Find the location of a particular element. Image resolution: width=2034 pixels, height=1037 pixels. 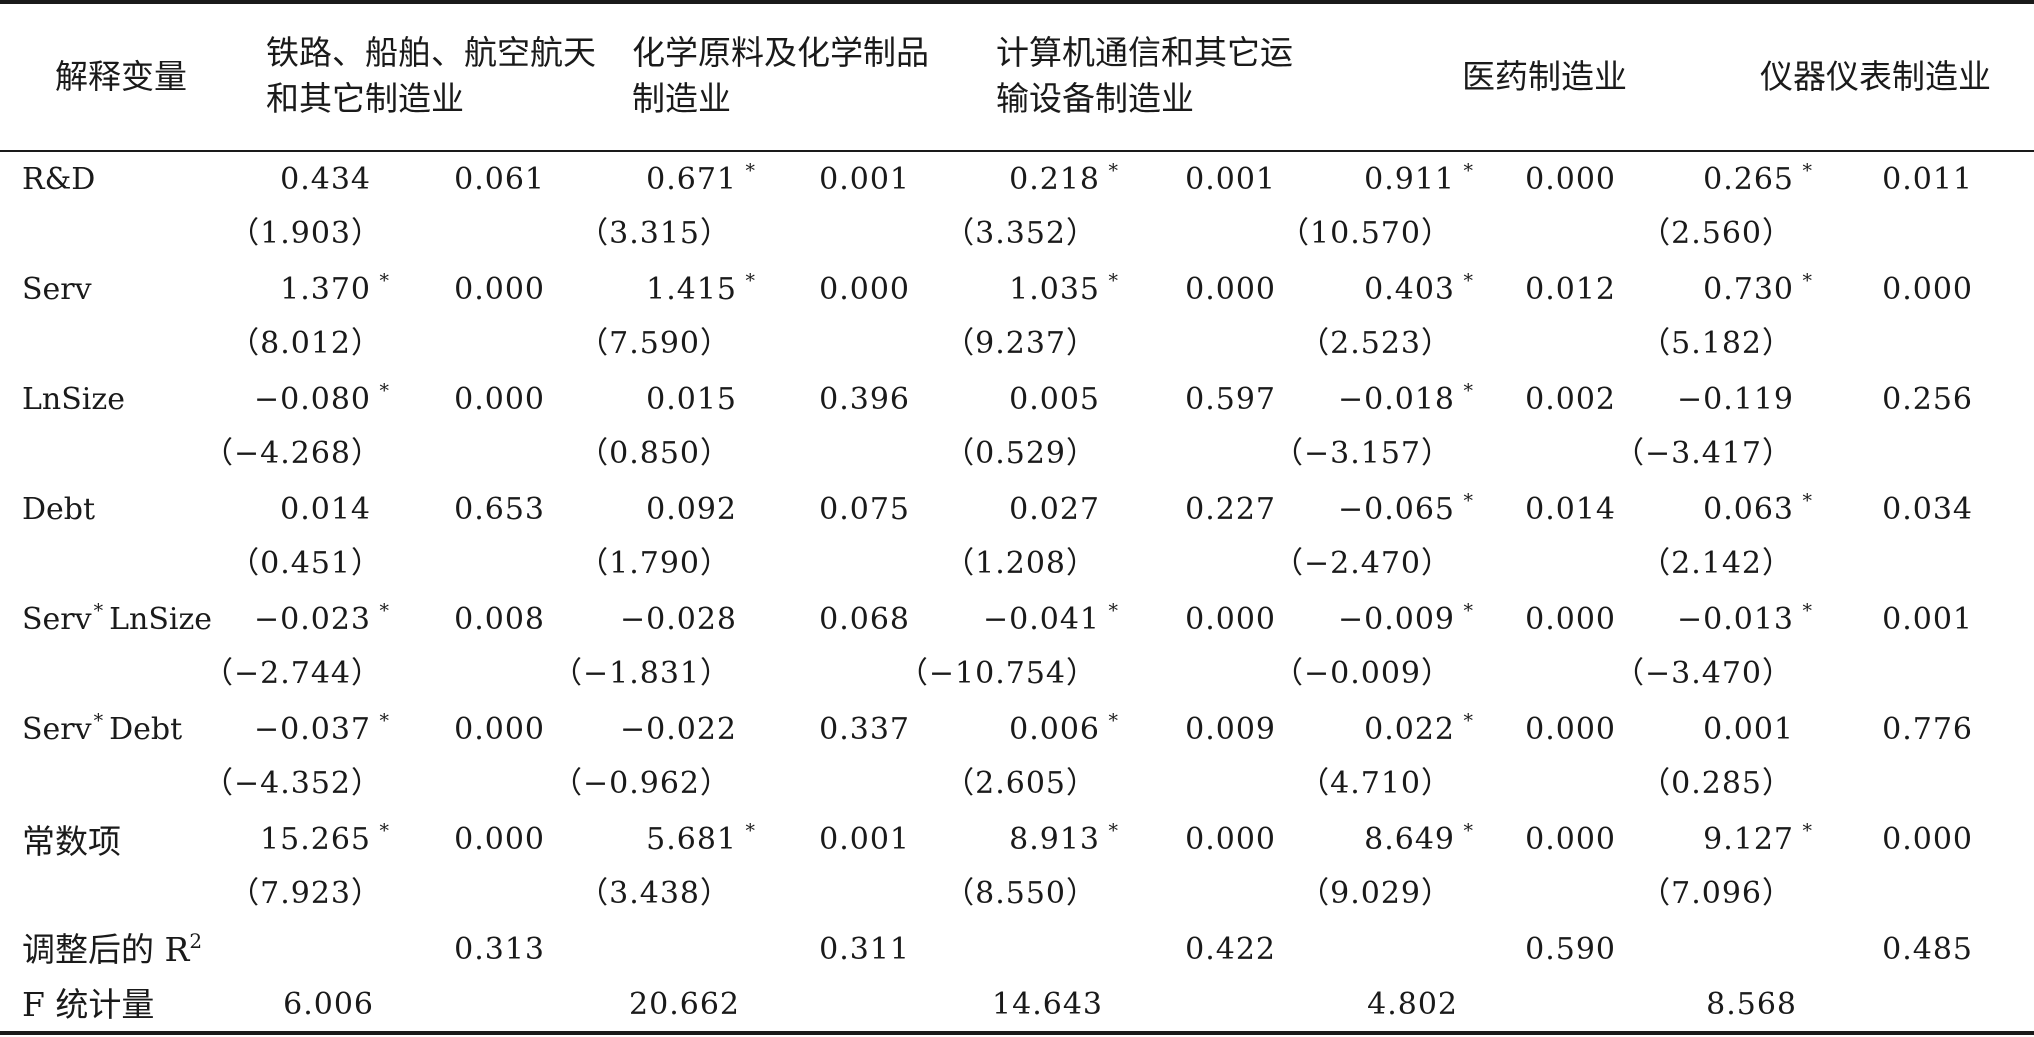

row-label: Debt is located at coordinates (58, 510).